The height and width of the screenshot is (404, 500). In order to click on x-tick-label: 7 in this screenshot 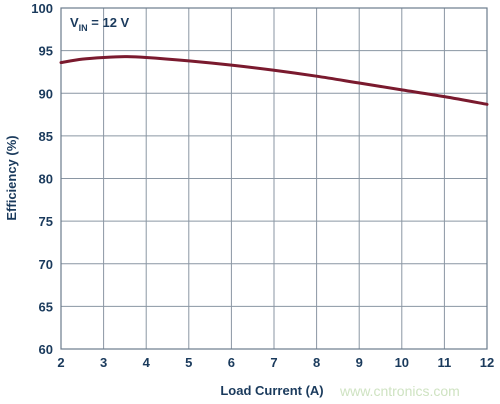, I will do `click(273, 362)`.